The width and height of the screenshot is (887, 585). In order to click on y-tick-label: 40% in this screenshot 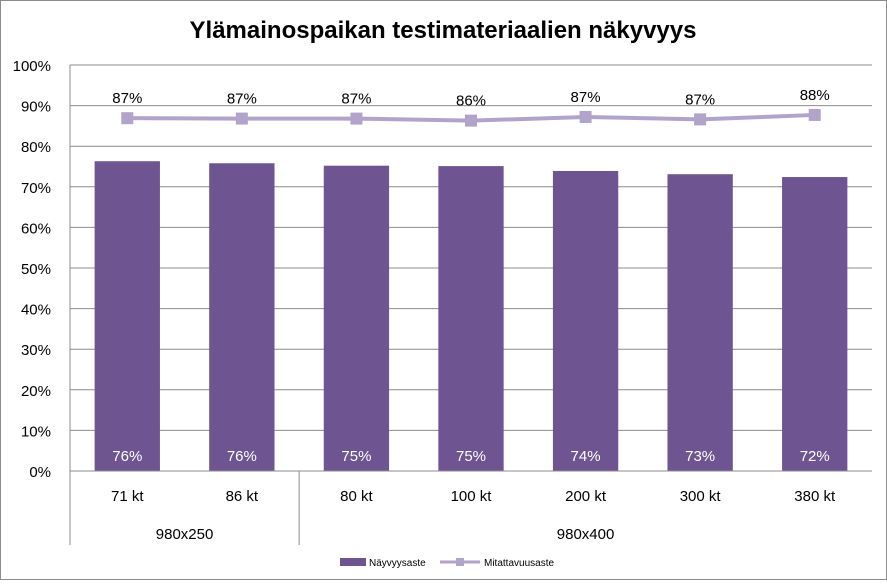, I will do `click(36, 310)`.